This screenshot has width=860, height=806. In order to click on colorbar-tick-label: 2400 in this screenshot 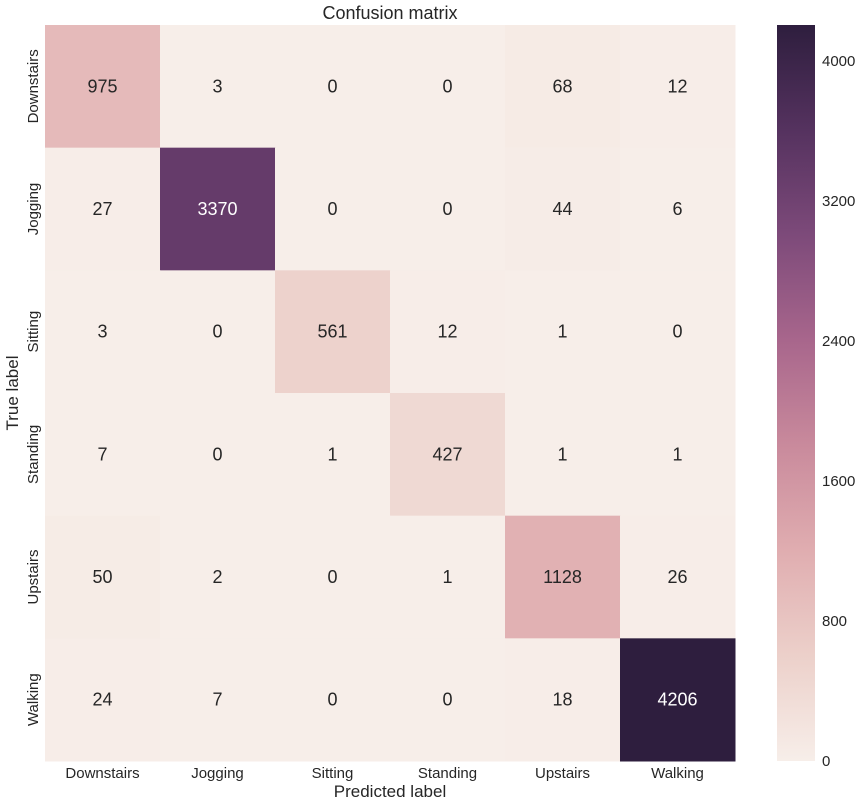, I will do `click(838, 341)`.